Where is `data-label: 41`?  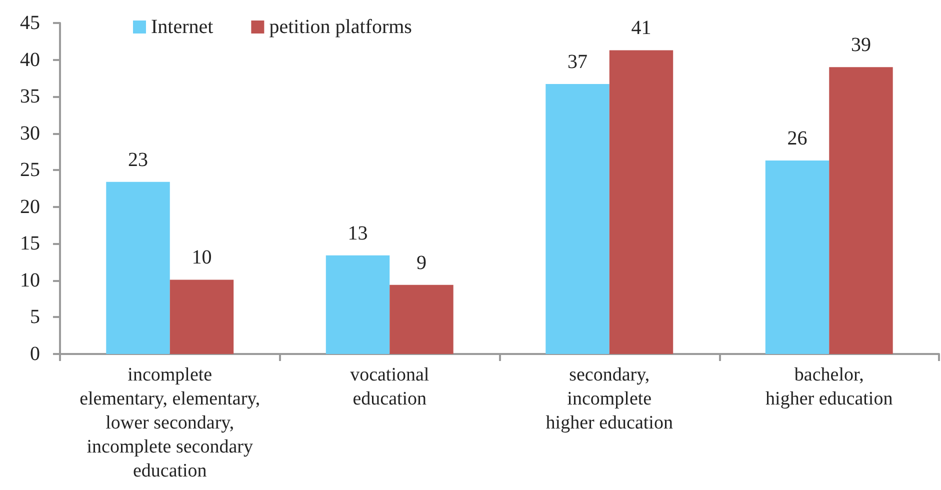 data-label: 41 is located at coordinates (641, 28).